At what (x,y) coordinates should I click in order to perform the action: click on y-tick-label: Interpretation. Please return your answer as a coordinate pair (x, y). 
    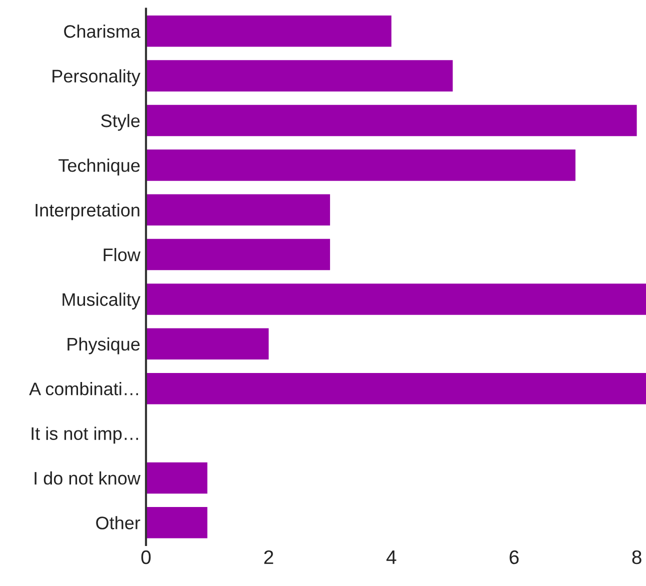
    Looking at the image, I should click on (88, 211).